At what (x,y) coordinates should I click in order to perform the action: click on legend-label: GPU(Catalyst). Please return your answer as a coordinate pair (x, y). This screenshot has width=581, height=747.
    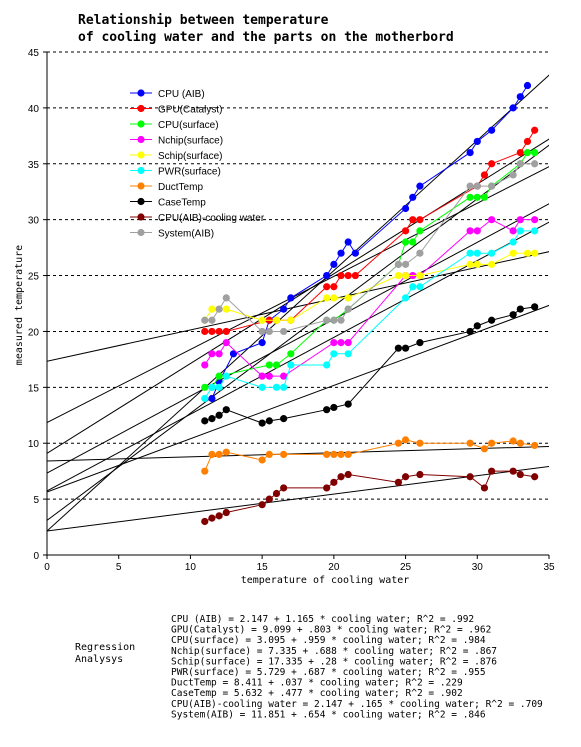
    Looking at the image, I should click on (190, 110).